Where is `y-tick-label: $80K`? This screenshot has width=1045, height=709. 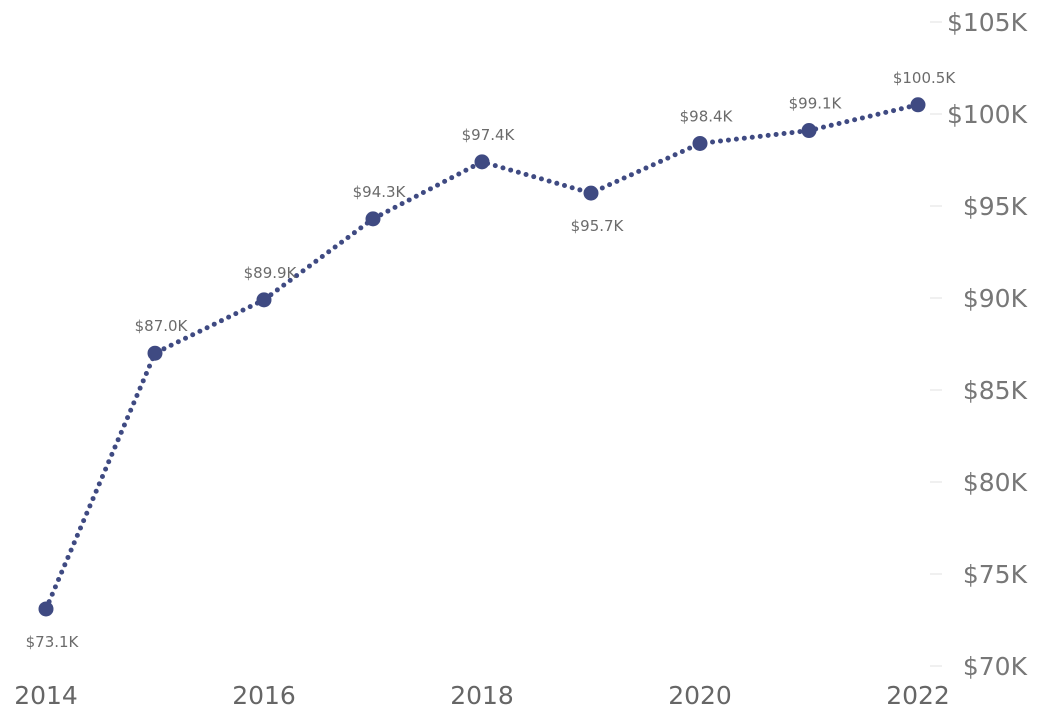 y-tick-label: $80K is located at coordinates (995, 482).